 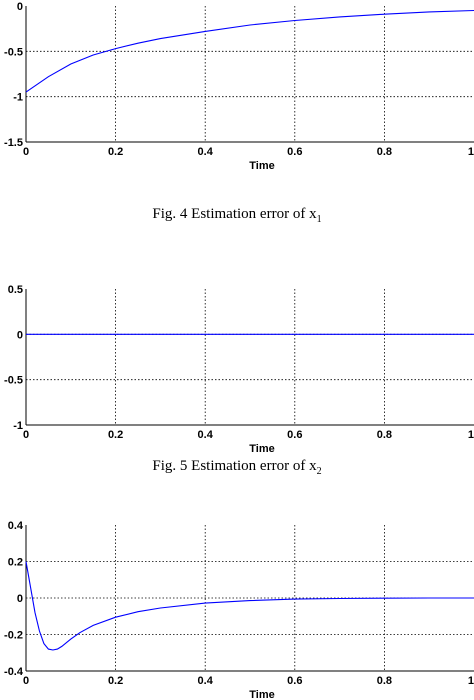 What do you see at coordinates (236, 467) in the screenshot?
I see `figure-caption-2: Fig. 5 Estimation error of x2` at bounding box center [236, 467].